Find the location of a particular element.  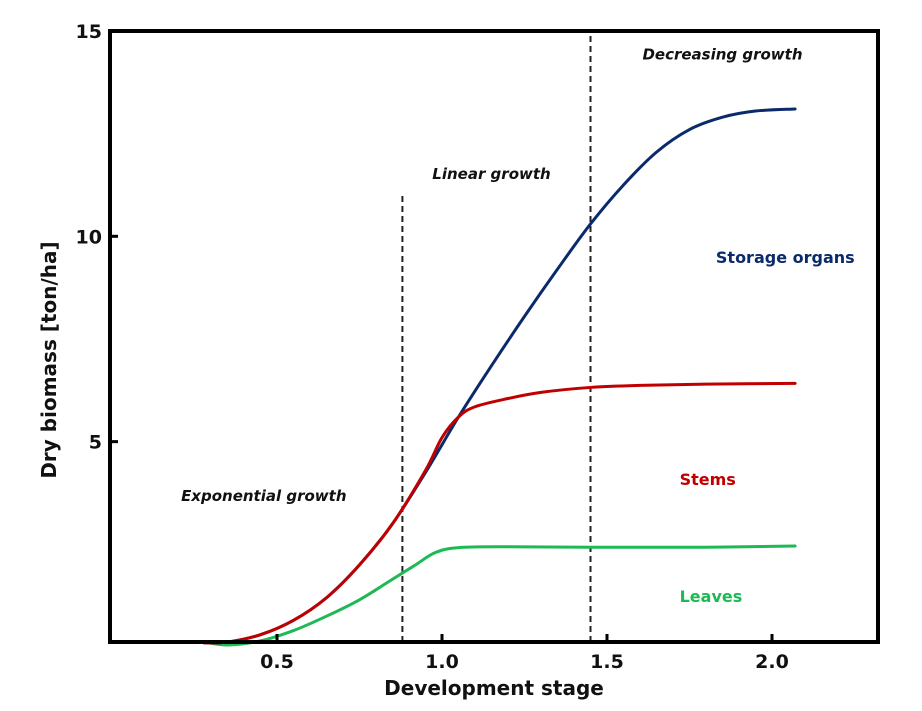

y-tick-label: 10 is located at coordinates (89, 237).